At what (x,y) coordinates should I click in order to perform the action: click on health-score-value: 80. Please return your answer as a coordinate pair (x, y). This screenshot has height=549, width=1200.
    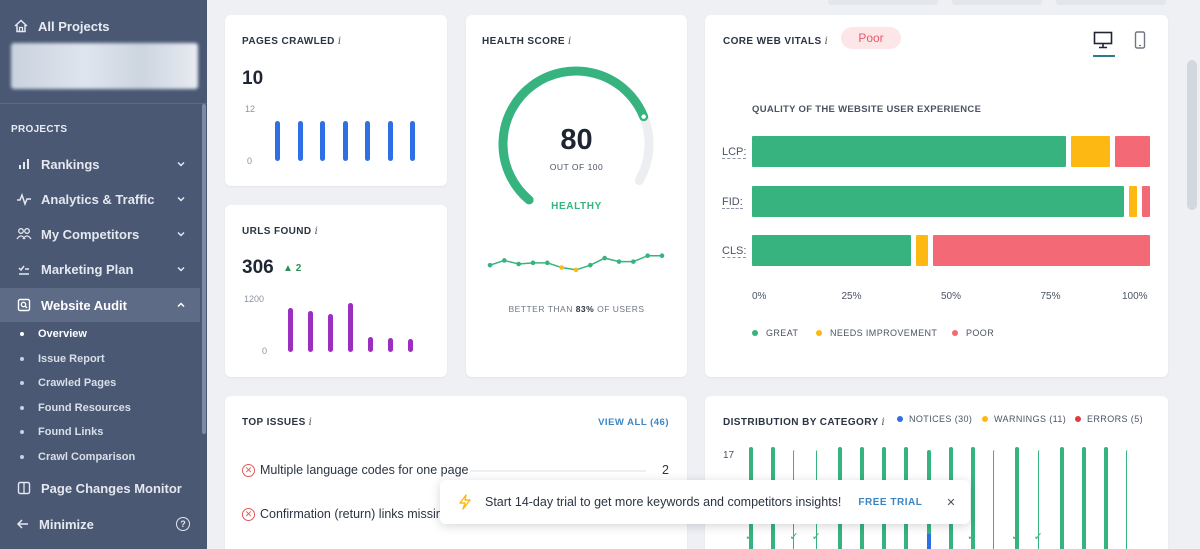
    Looking at the image, I should click on (576, 140).